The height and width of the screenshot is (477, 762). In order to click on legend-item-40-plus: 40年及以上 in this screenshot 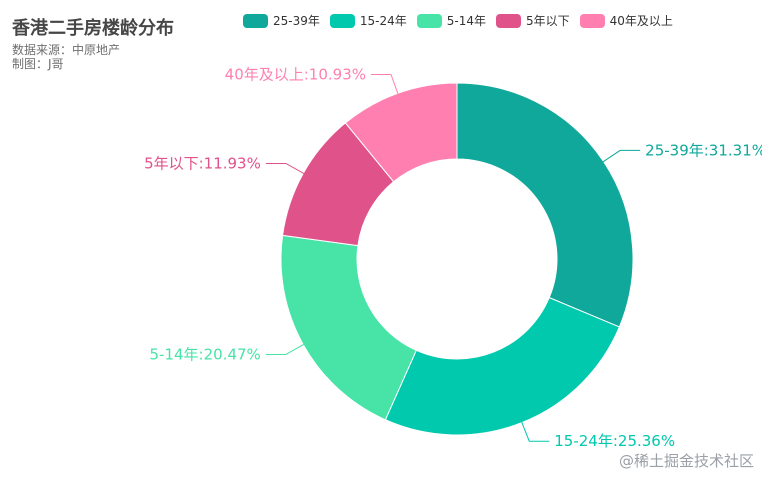, I will do `click(626, 20)`.